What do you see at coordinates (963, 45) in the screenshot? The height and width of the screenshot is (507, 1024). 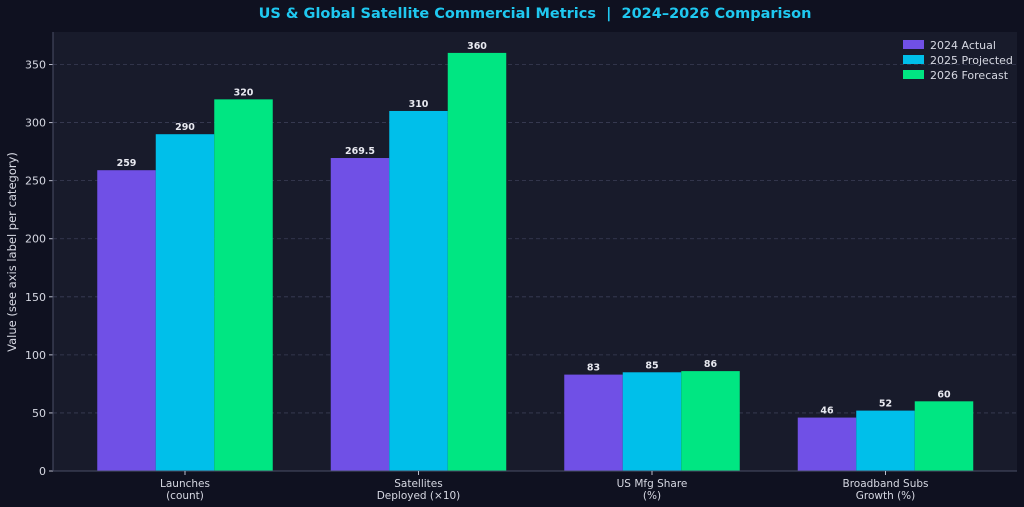 I see `legend-label: 2024 Actual` at bounding box center [963, 45].